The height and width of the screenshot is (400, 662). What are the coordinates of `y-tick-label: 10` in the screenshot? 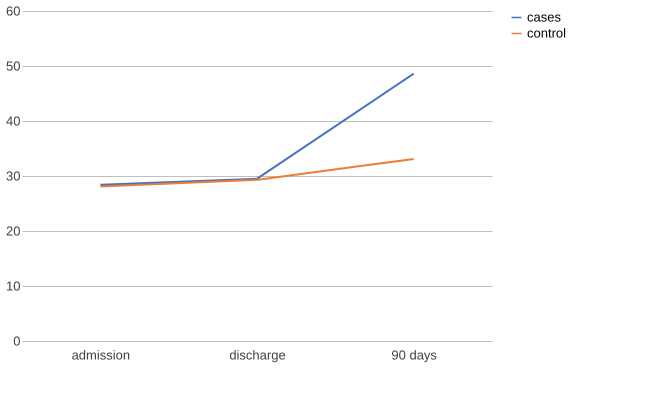 It's located at (13, 286).